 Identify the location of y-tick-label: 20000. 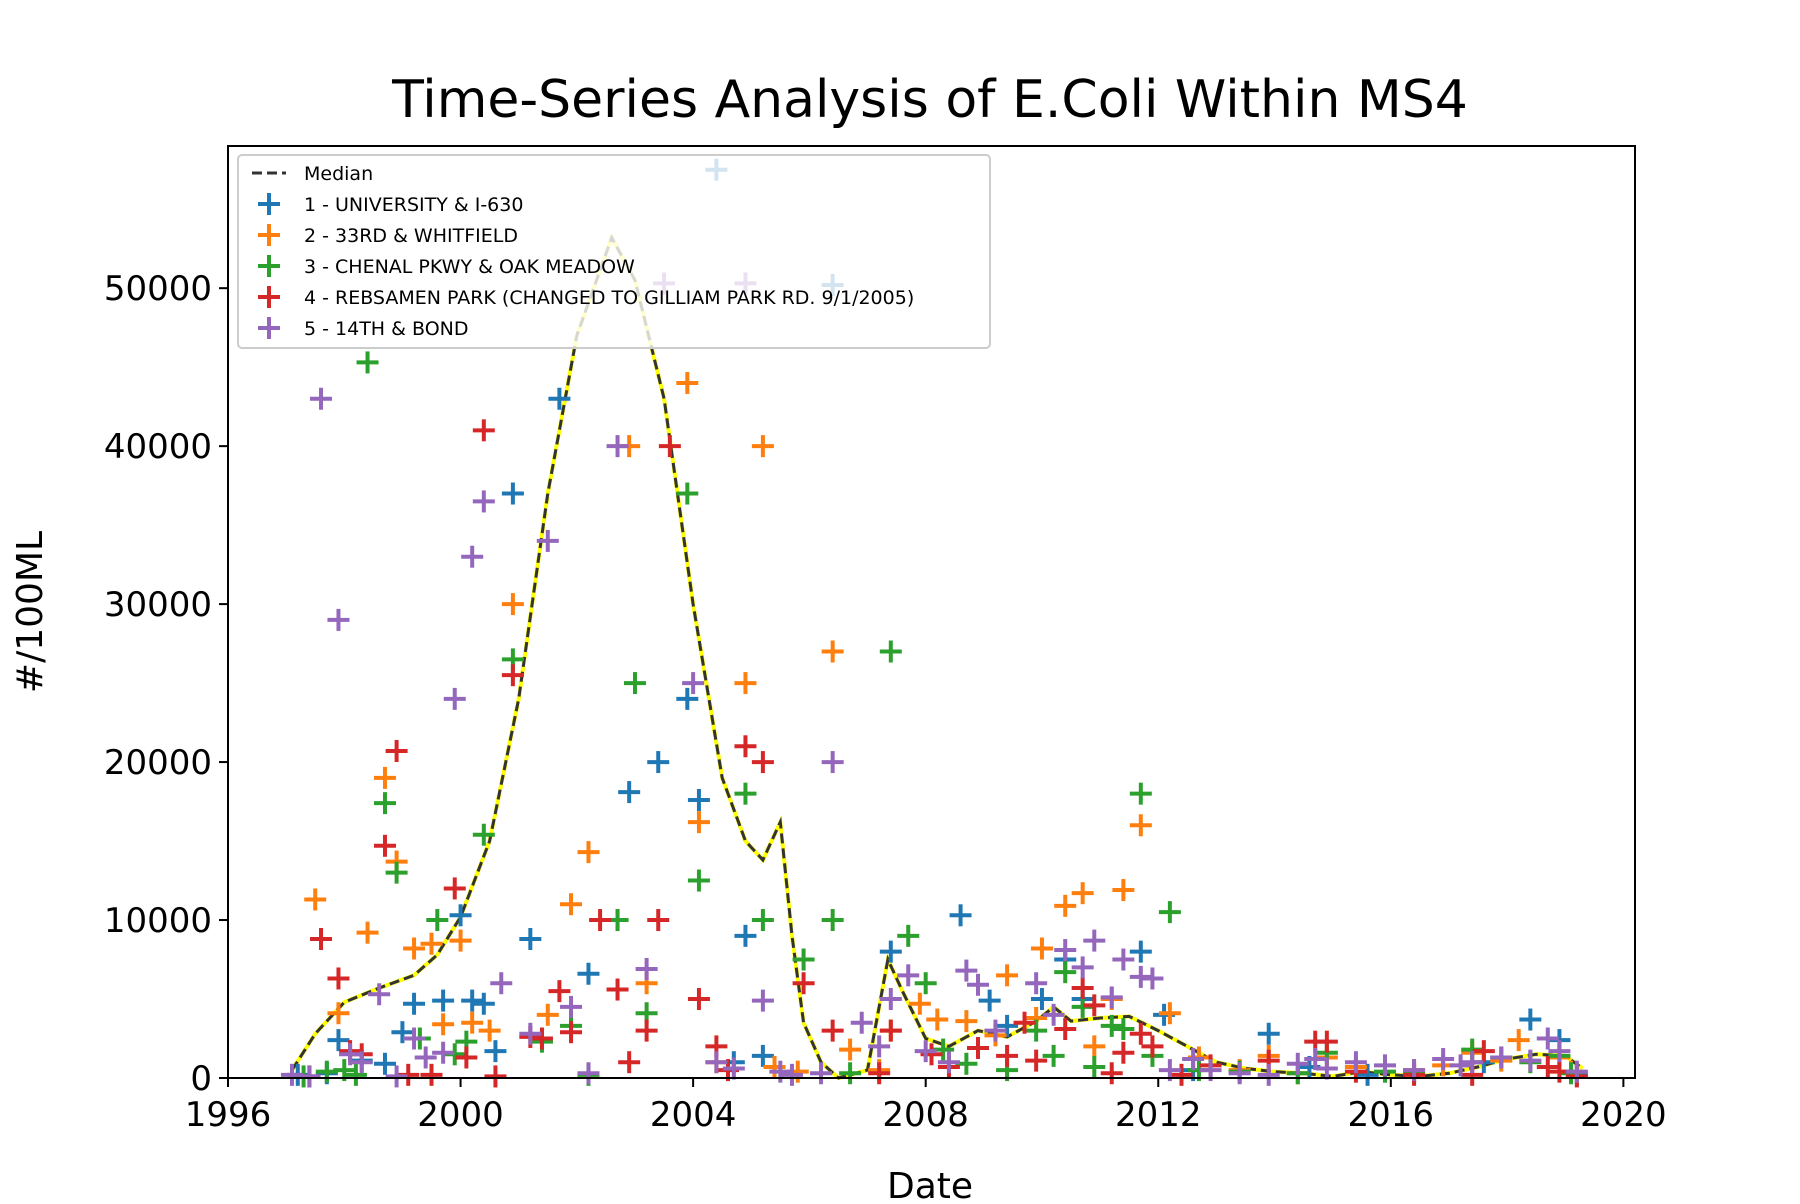
(158, 763).